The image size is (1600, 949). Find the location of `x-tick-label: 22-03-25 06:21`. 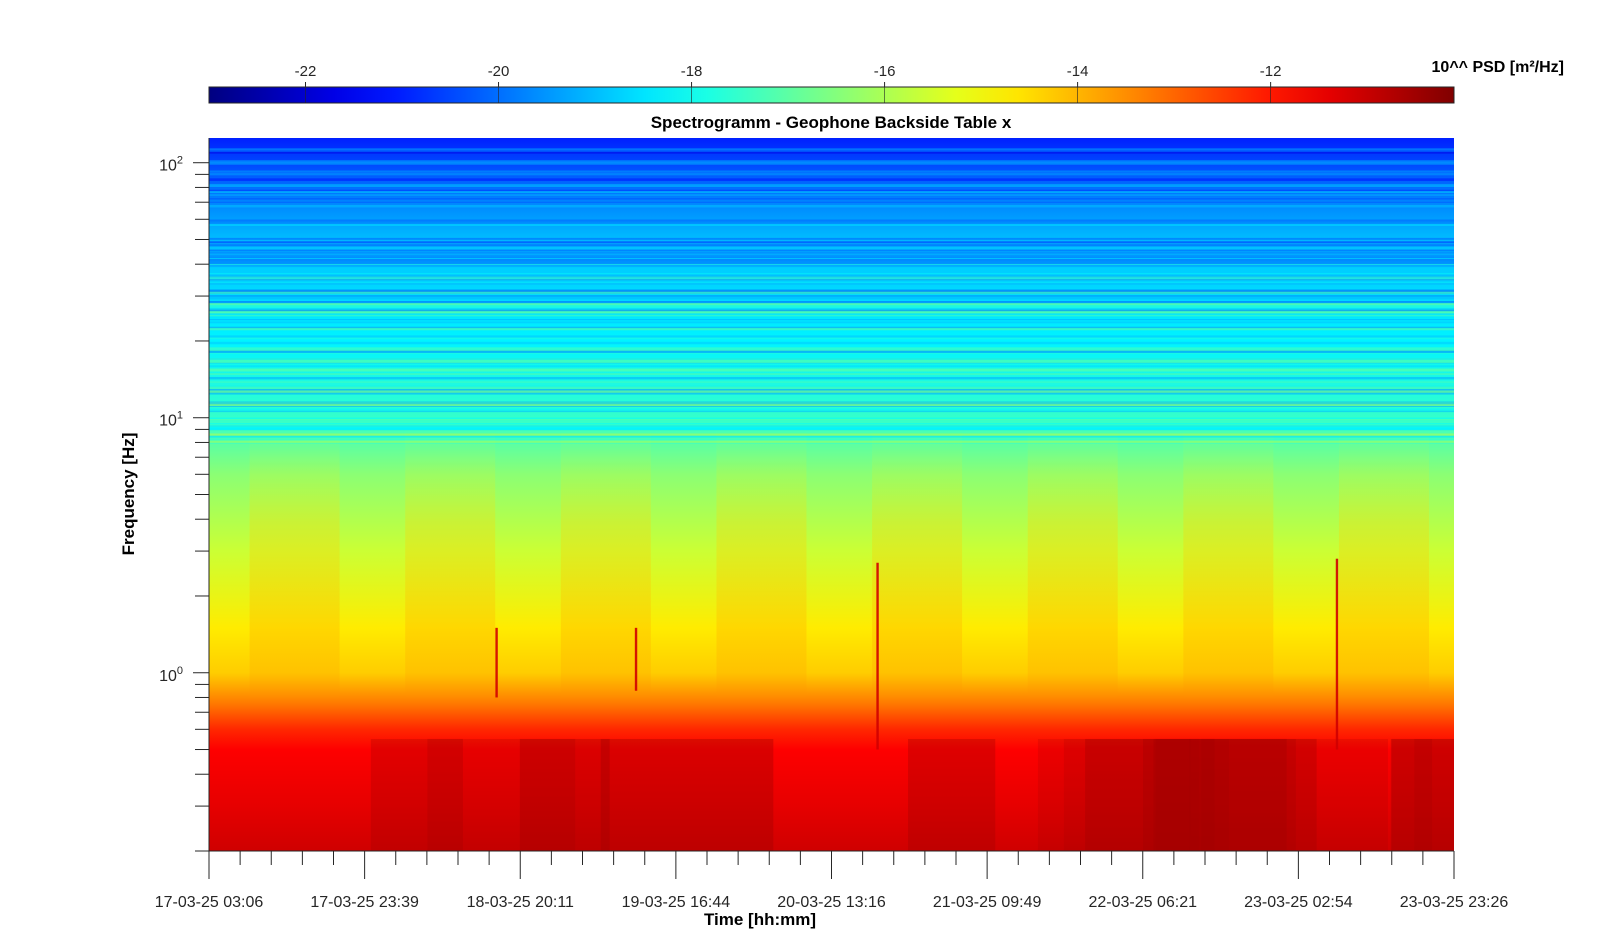

x-tick-label: 22-03-25 06:21 is located at coordinates (1142, 902).